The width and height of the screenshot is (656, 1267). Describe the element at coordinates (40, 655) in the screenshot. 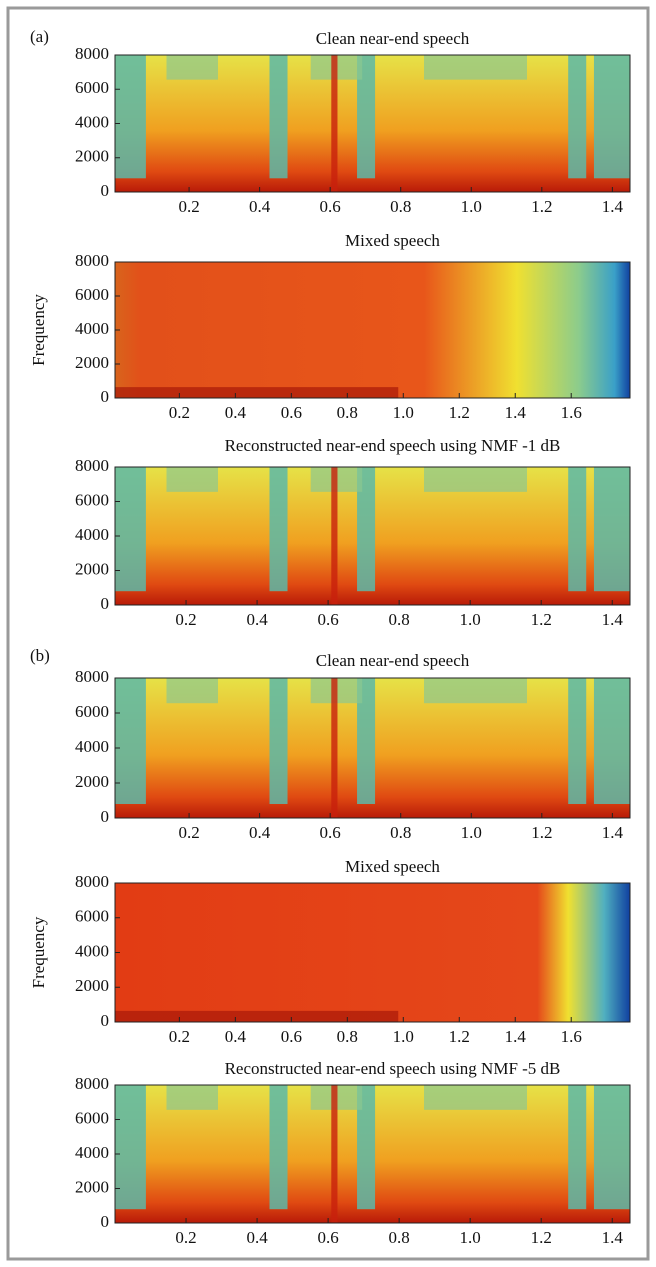

I see `panel-label: (b)` at that location.